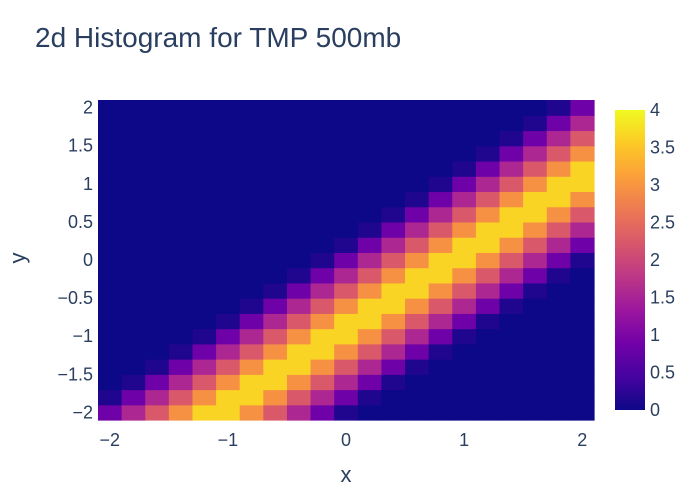  I want to click on x-tick-label: −1, so click(228, 440).